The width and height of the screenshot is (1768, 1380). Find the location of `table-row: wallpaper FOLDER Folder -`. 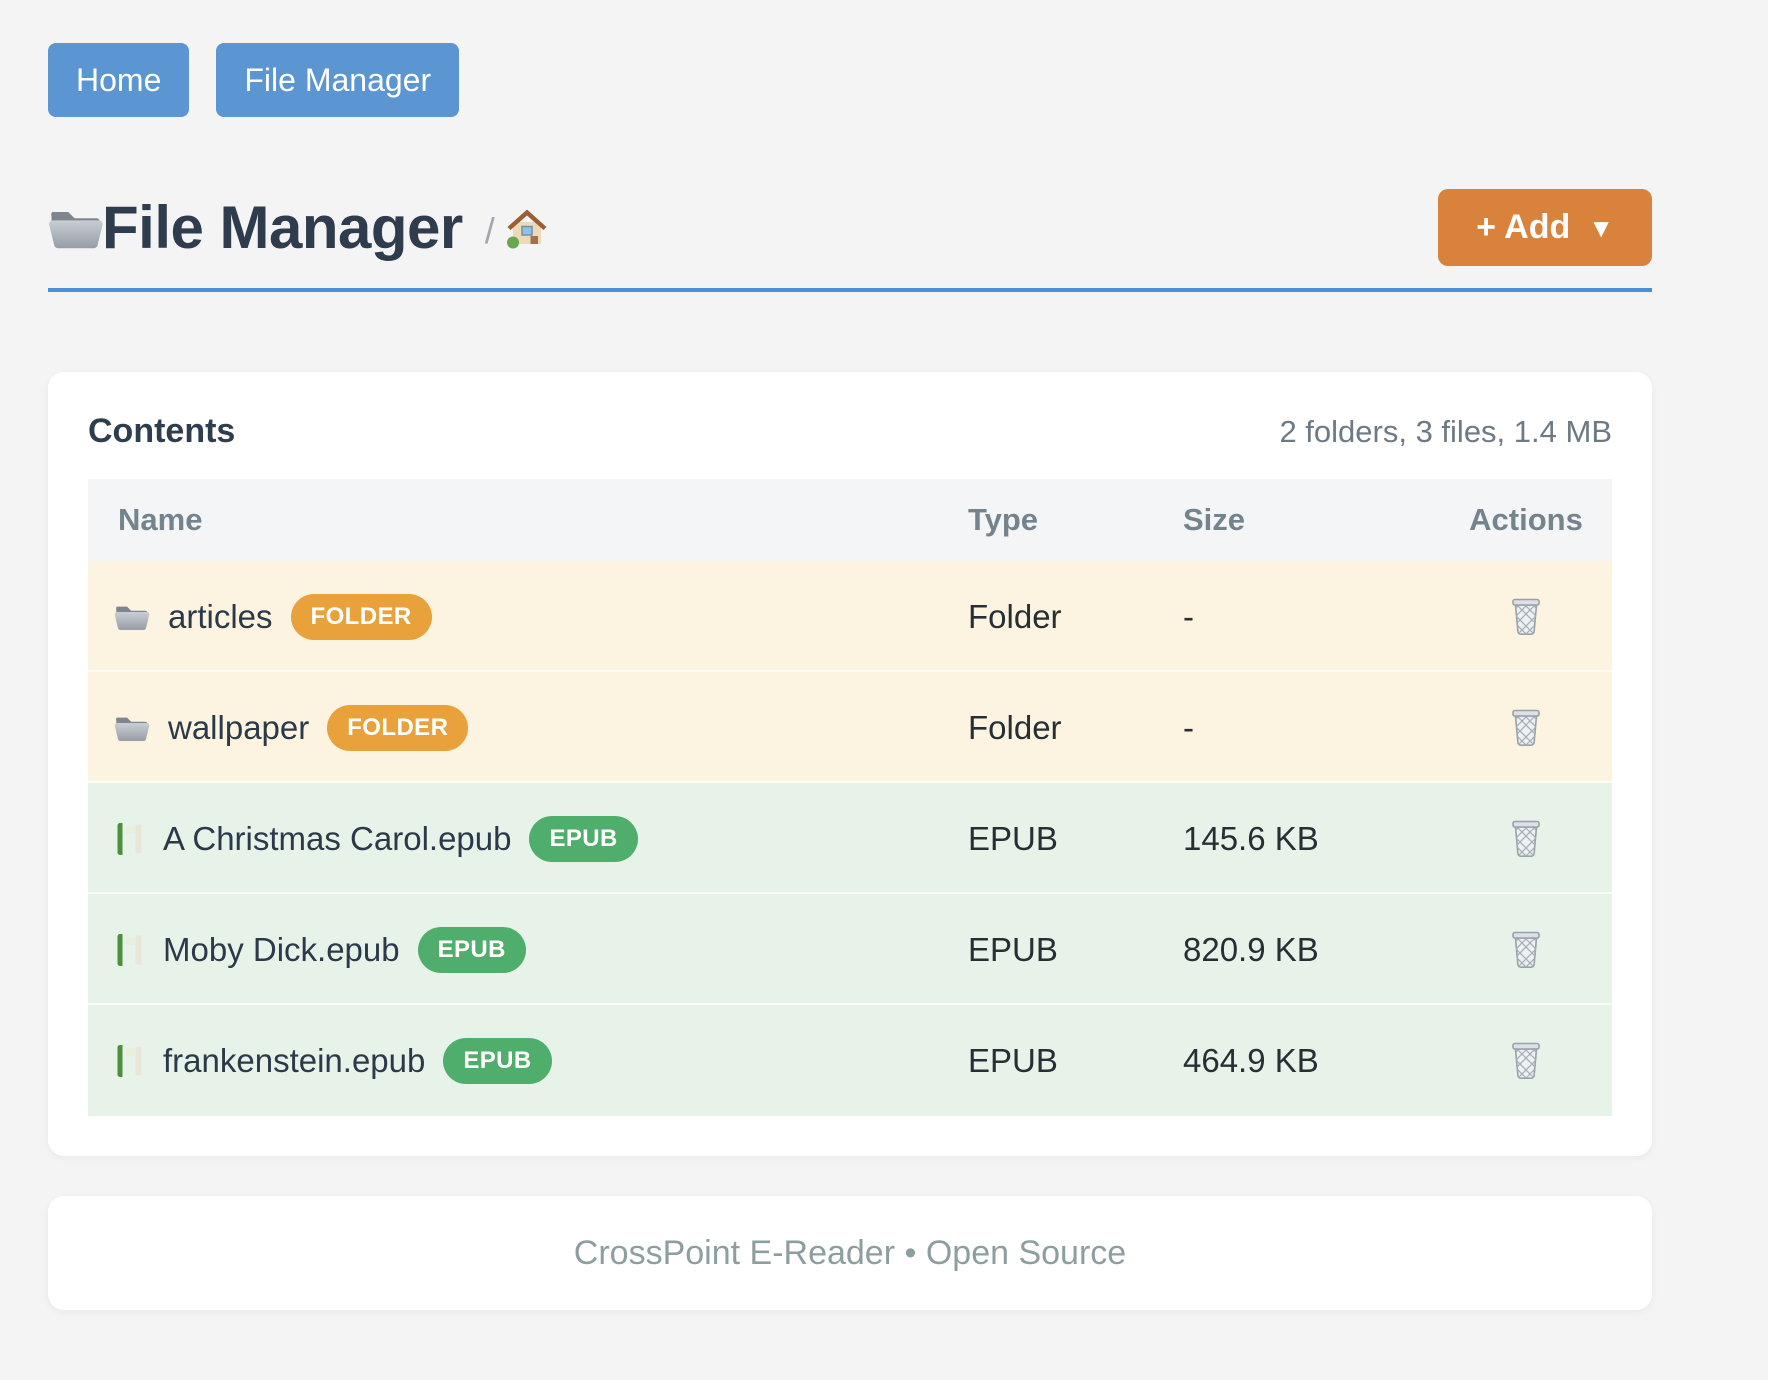

table-row: wallpaper FOLDER Folder - is located at coordinates (850, 727).